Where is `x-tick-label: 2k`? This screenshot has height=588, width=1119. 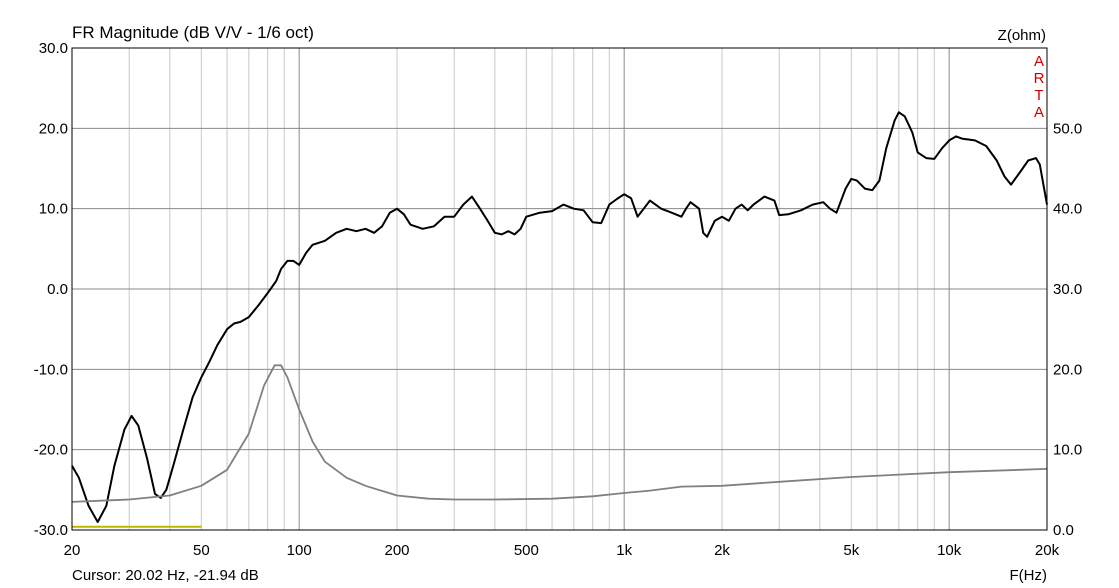
x-tick-label: 2k is located at coordinates (722, 550).